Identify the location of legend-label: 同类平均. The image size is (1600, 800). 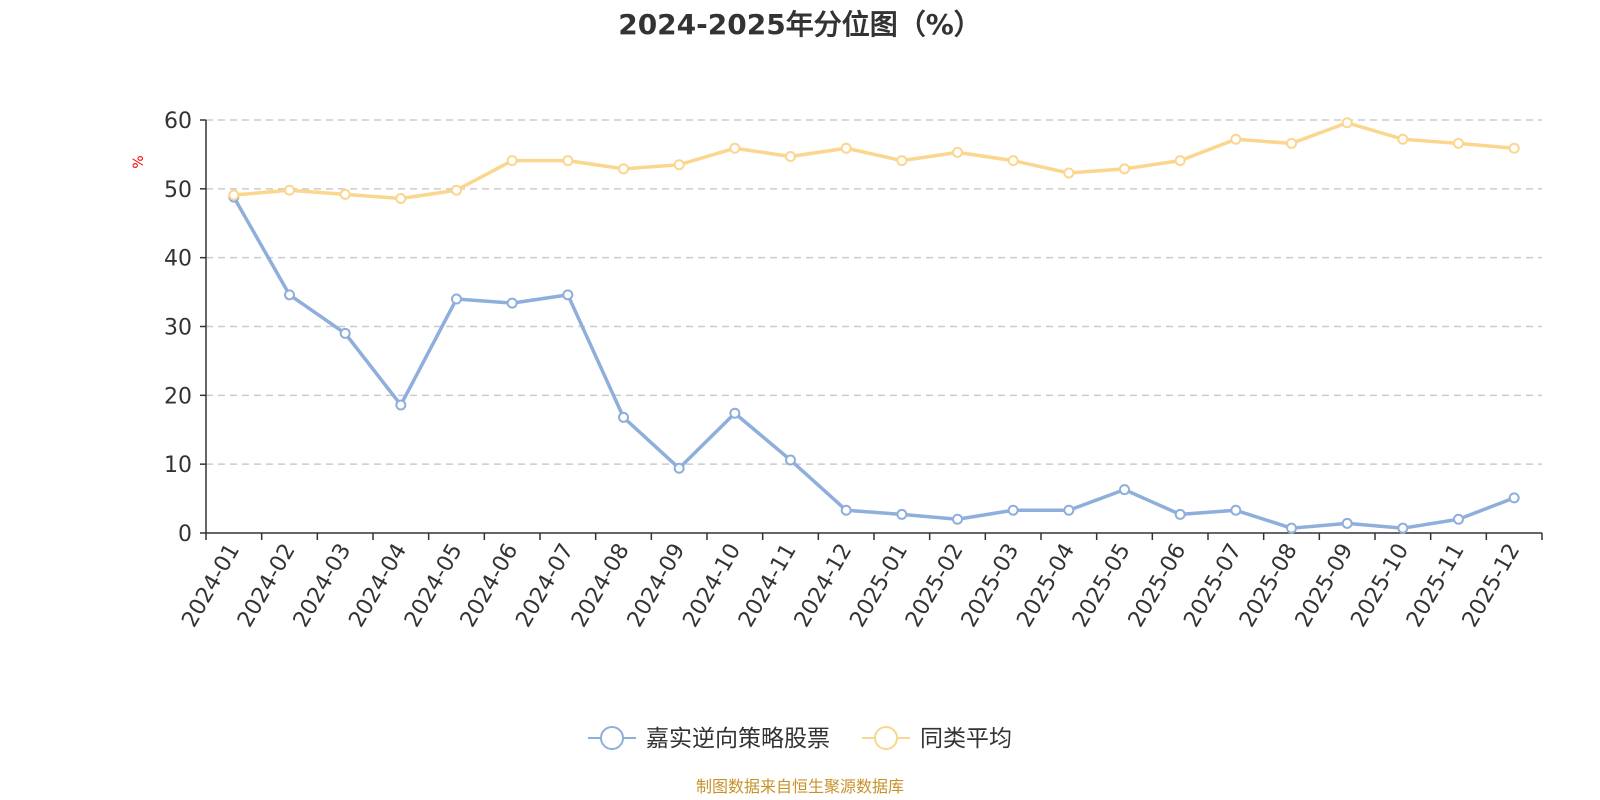
(966, 739).